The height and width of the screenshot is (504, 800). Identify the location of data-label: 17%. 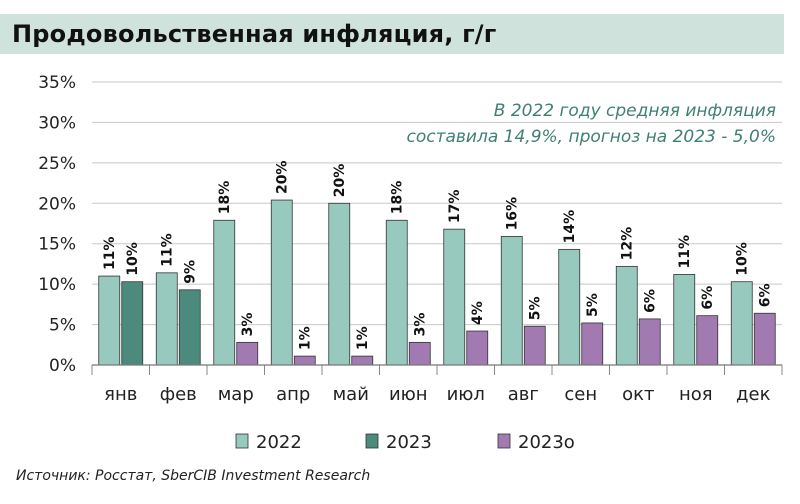
(455, 207).